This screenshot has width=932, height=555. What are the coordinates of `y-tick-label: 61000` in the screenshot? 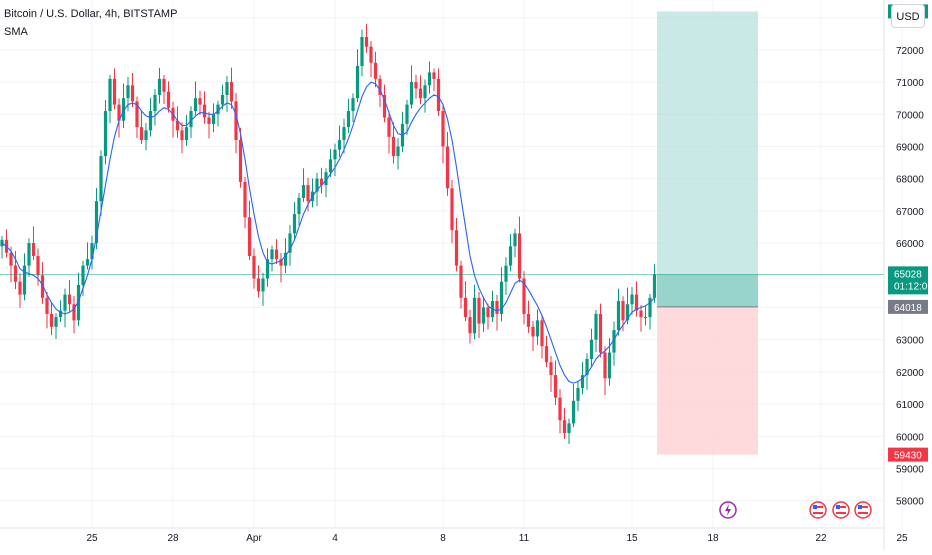 It's located at (910, 405).